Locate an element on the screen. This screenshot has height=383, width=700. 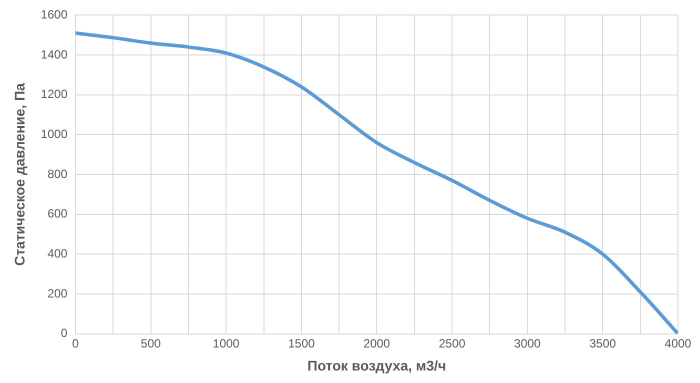
y-tick-label: 1200 is located at coordinates (54, 94).